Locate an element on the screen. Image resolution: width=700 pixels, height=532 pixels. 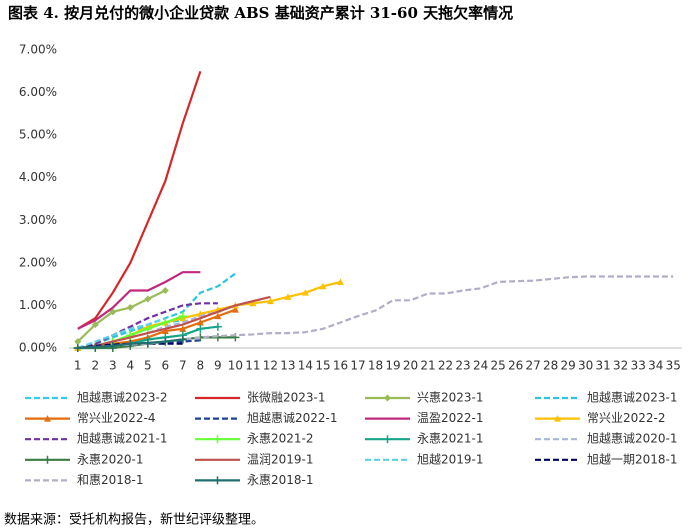
x-tick-label: 26 is located at coordinates (515, 366).